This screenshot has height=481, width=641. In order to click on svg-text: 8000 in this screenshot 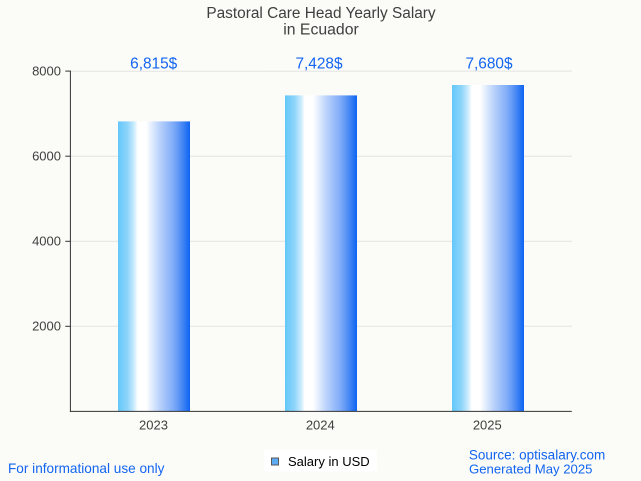, I will do `click(46, 70)`.